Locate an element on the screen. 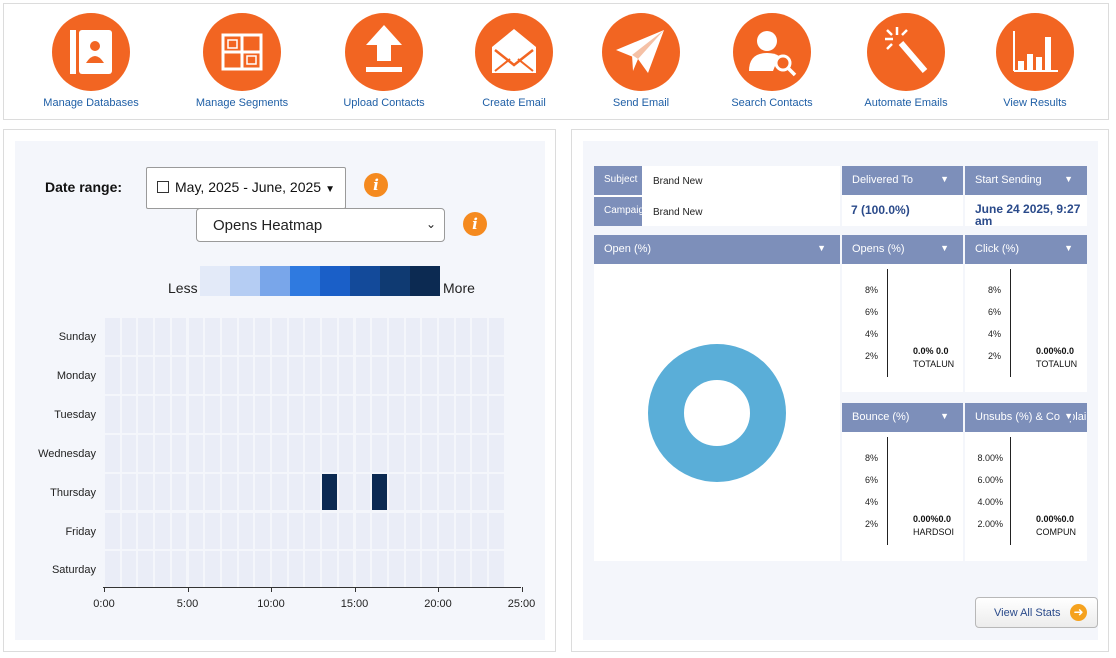 The height and width of the screenshot is (658, 1116). manage-segments-button: Manage Segments is located at coordinates (242, 61).